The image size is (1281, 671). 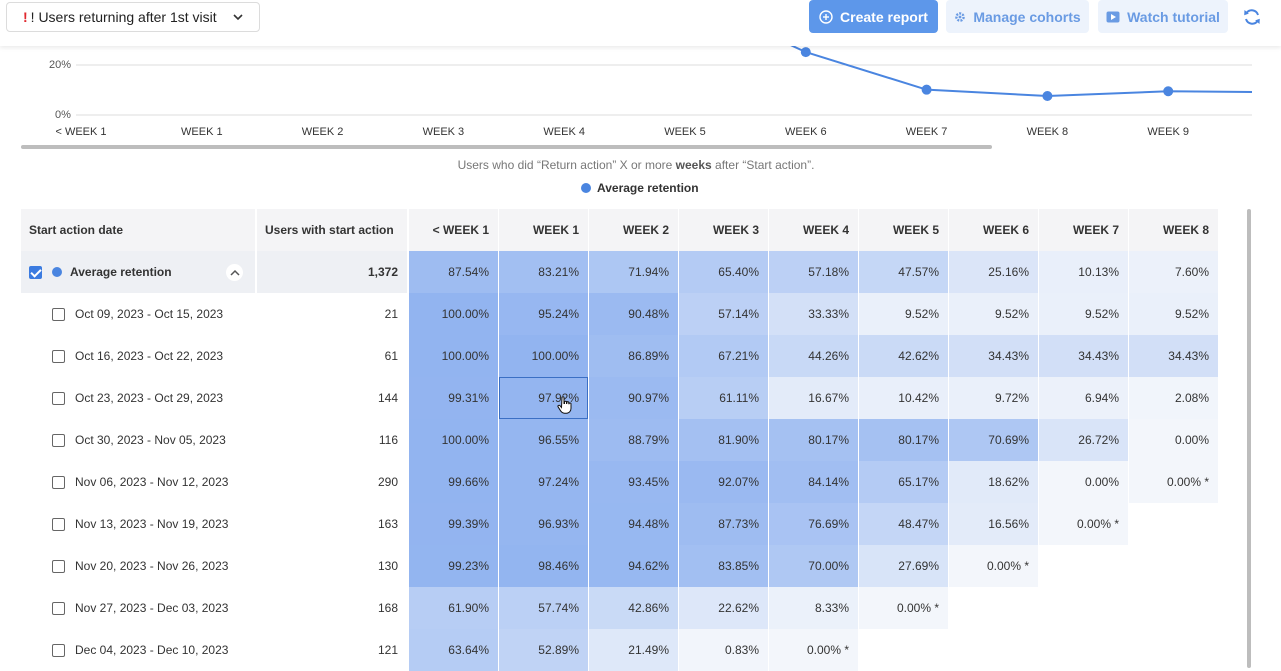 I want to click on average-retention-value: 47.57%, so click(x=903, y=272).